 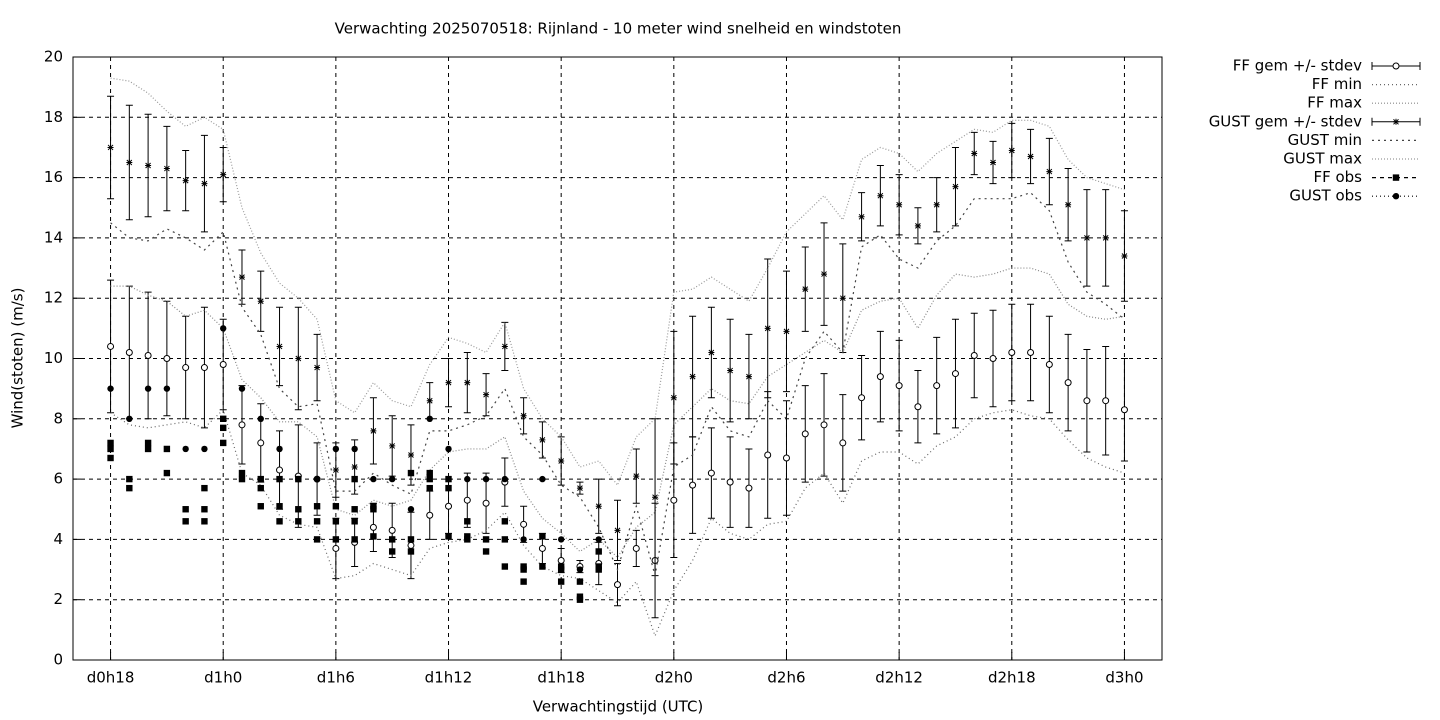 What do you see at coordinates (1285, 121) in the screenshot?
I see `legend-label: GUST gem +/- stdev` at bounding box center [1285, 121].